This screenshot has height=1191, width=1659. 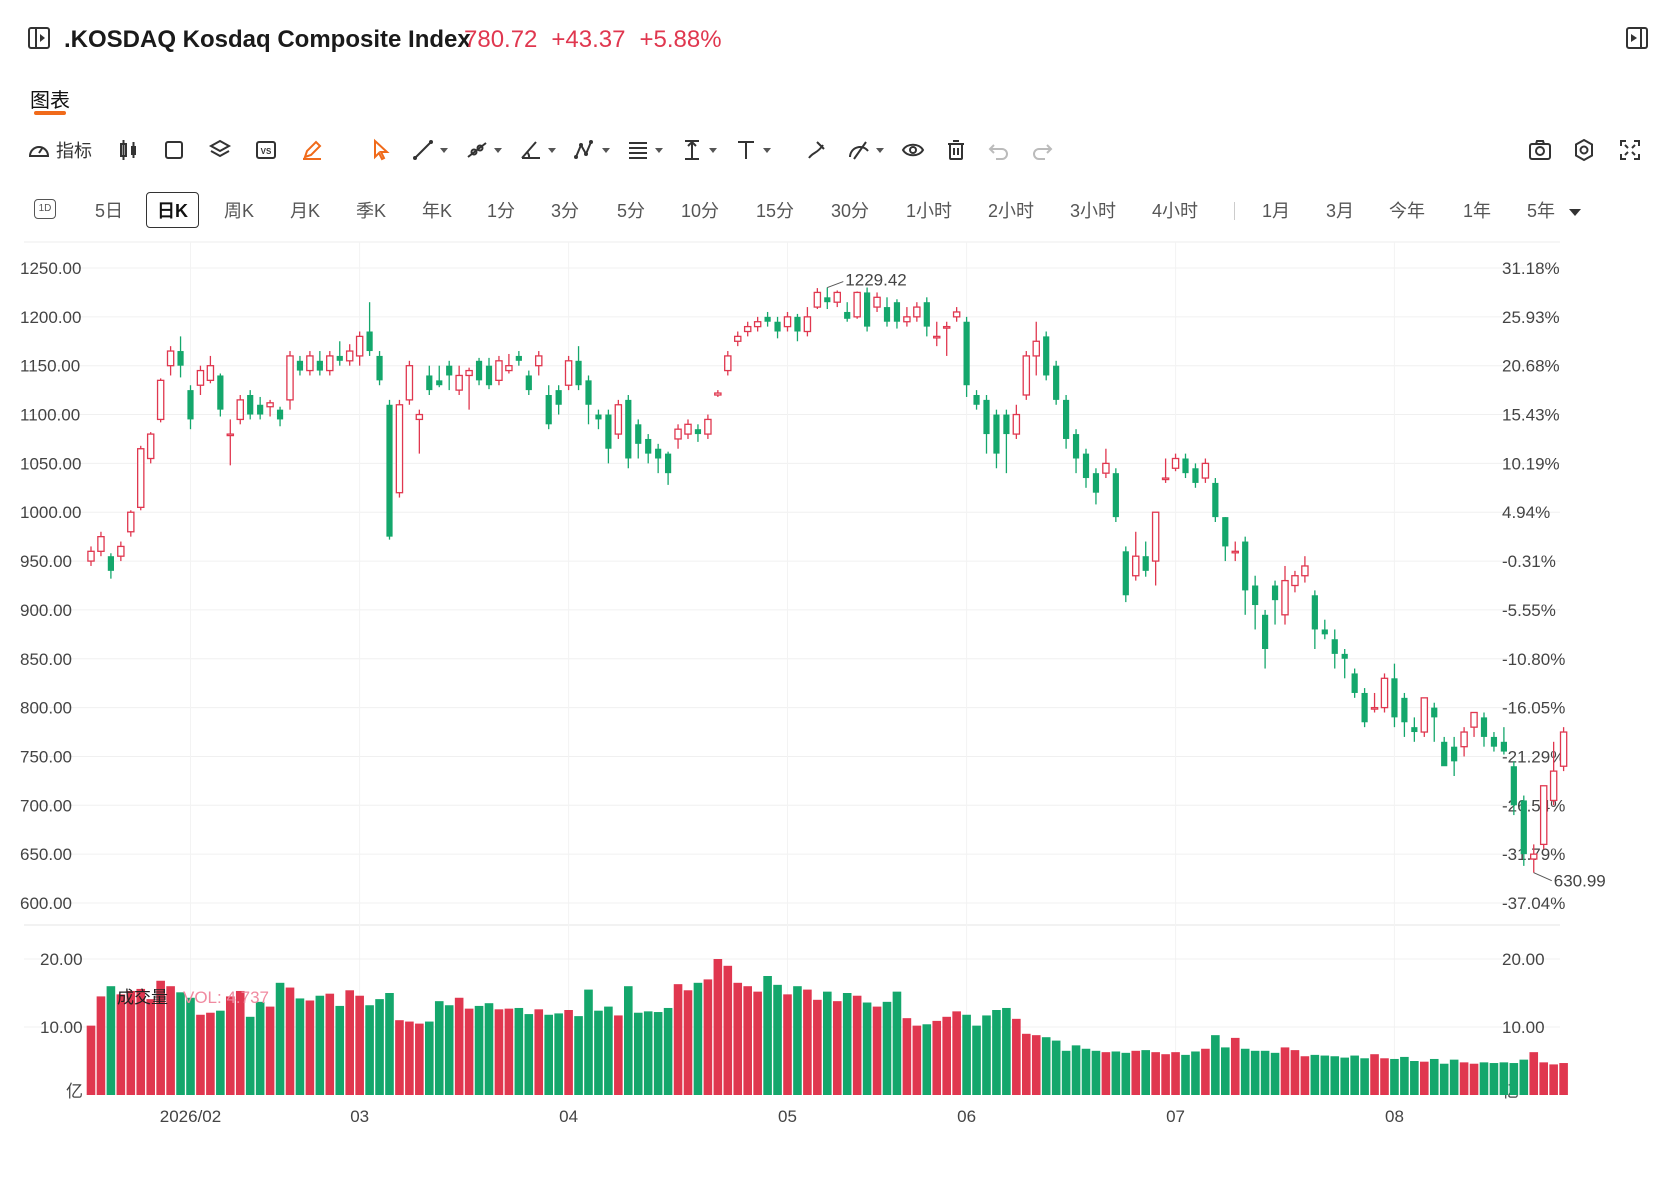 What do you see at coordinates (865, 150) in the screenshot?
I see `measure-button` at bounding box center [865, 150].